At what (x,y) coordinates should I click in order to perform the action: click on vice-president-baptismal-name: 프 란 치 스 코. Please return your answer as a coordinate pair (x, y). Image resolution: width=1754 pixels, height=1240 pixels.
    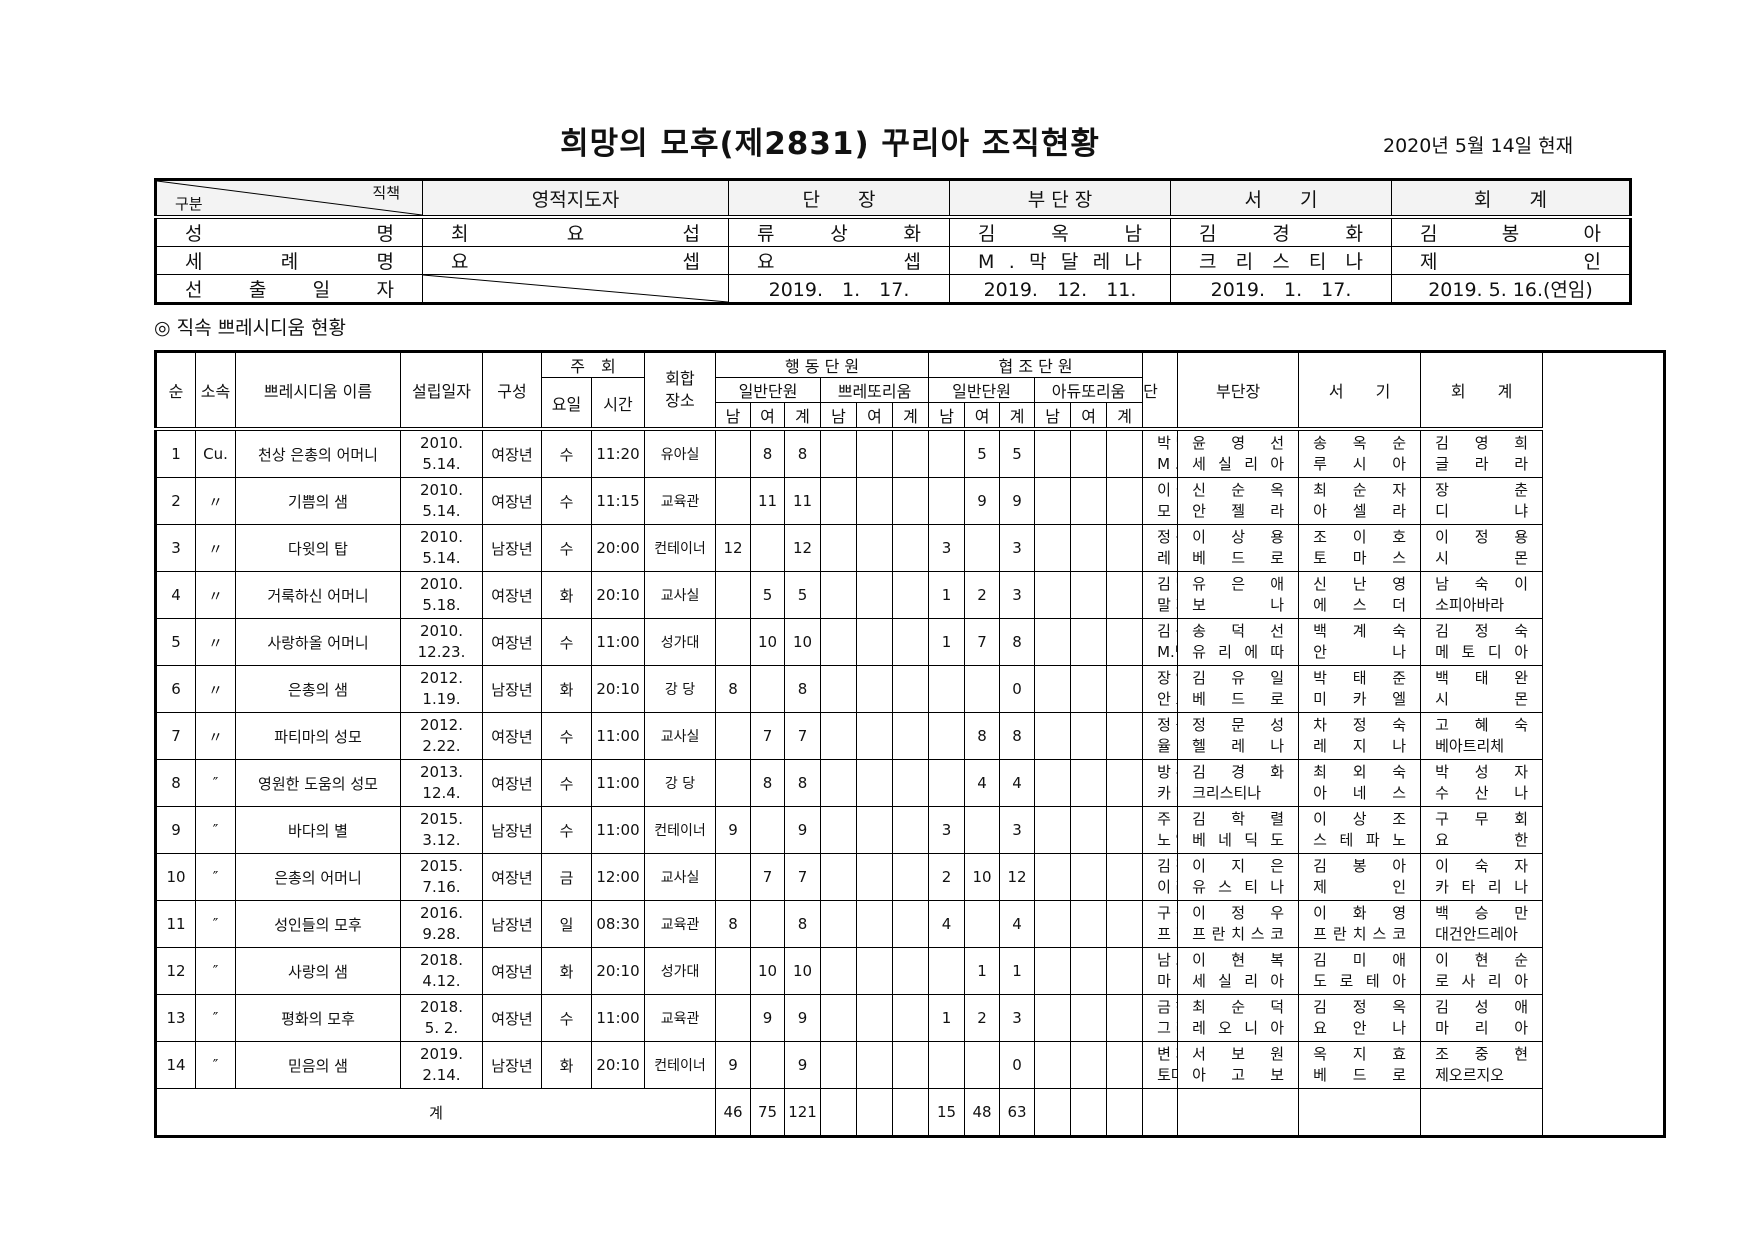
    Looking at the image, I should click on (1238, 934).